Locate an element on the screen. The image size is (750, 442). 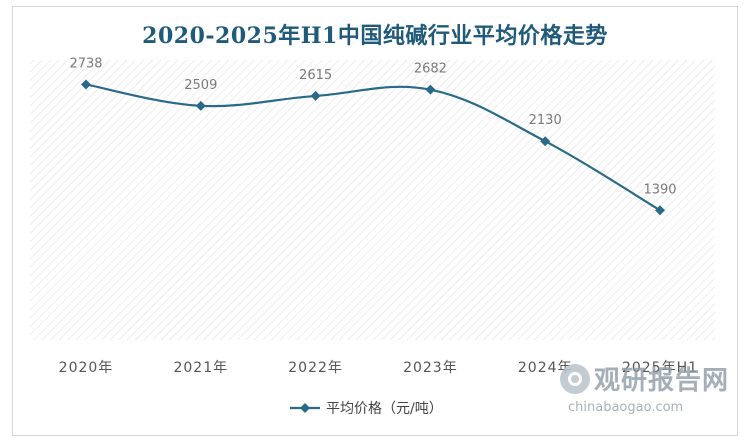
chart-title: 2020-2025年H1中国纯碱行业平均价格走势 is located at coordinates (375, 36).